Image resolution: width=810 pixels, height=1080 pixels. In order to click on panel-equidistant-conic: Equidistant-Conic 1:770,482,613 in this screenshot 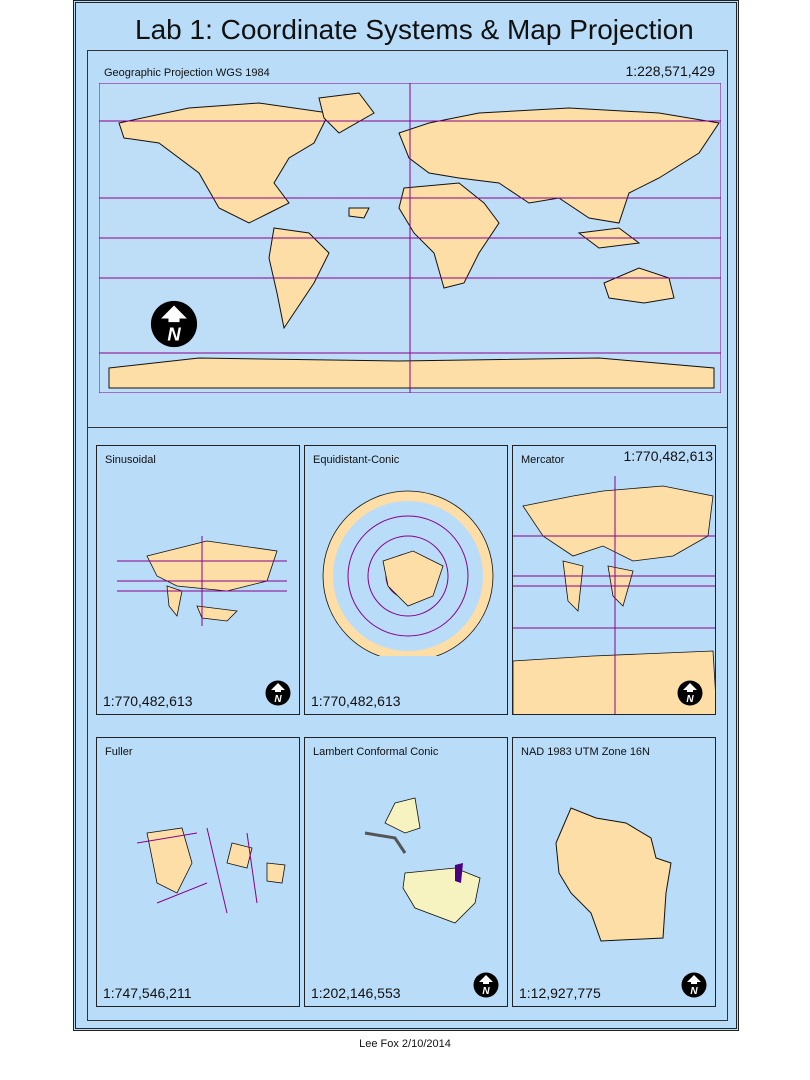, I will do `click(406, 580)`.